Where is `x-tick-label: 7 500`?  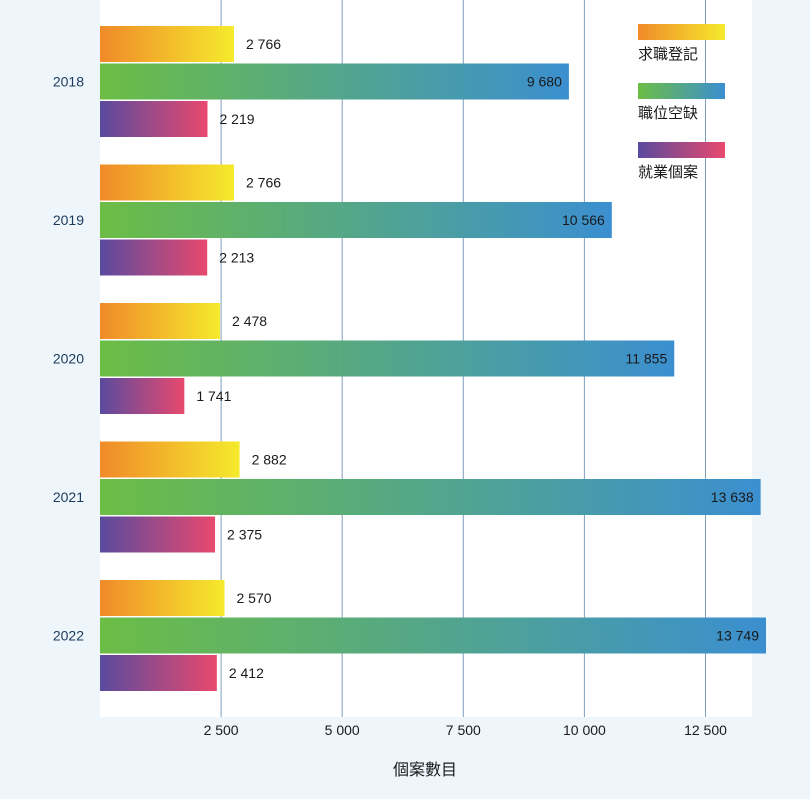 x-tick-label: 7 500 is located at coordinates (463, 730).